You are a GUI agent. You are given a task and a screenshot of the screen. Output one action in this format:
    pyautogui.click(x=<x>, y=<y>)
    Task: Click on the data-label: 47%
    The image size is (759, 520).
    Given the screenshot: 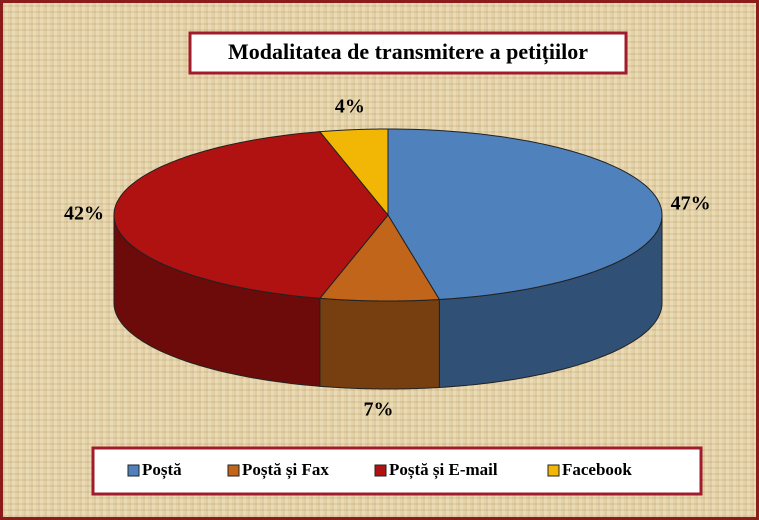 What is the action you would take?
    pyautogui.click(x=691, y=203)
    